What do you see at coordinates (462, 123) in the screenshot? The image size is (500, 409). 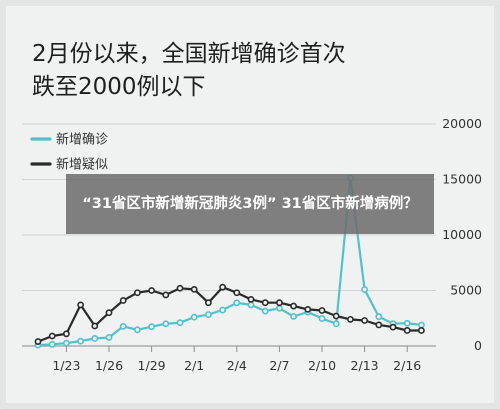 I see `y-tick-label: 20000` at bounding box center [462, 123].